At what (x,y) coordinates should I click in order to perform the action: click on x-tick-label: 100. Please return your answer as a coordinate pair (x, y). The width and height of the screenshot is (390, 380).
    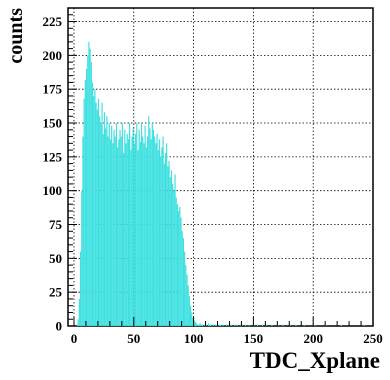
    Looking at the image, I should click on (194, 338).